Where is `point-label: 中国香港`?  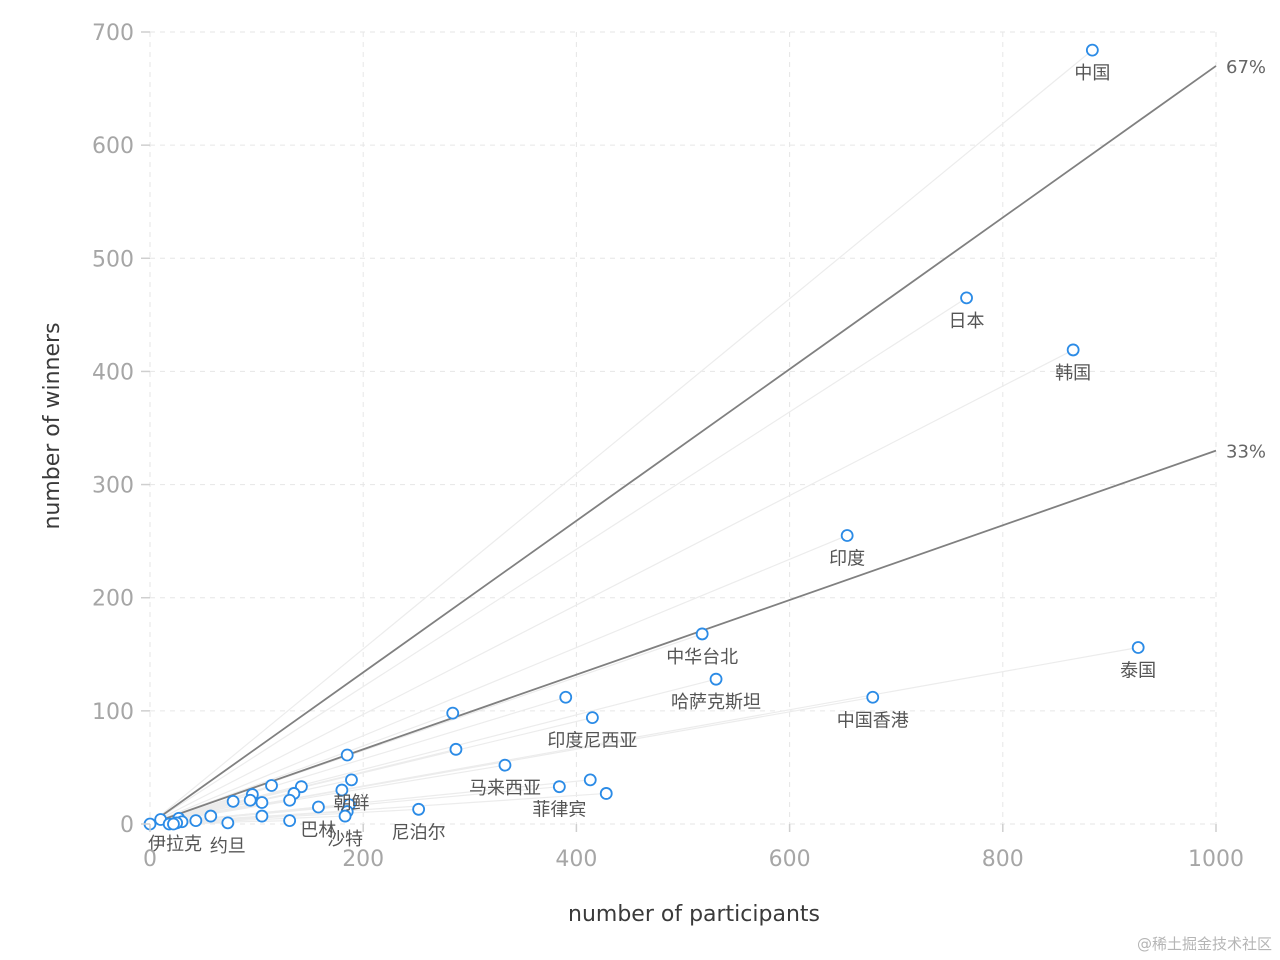
point-label: 中国香港 is located at coordinates (873, 720).